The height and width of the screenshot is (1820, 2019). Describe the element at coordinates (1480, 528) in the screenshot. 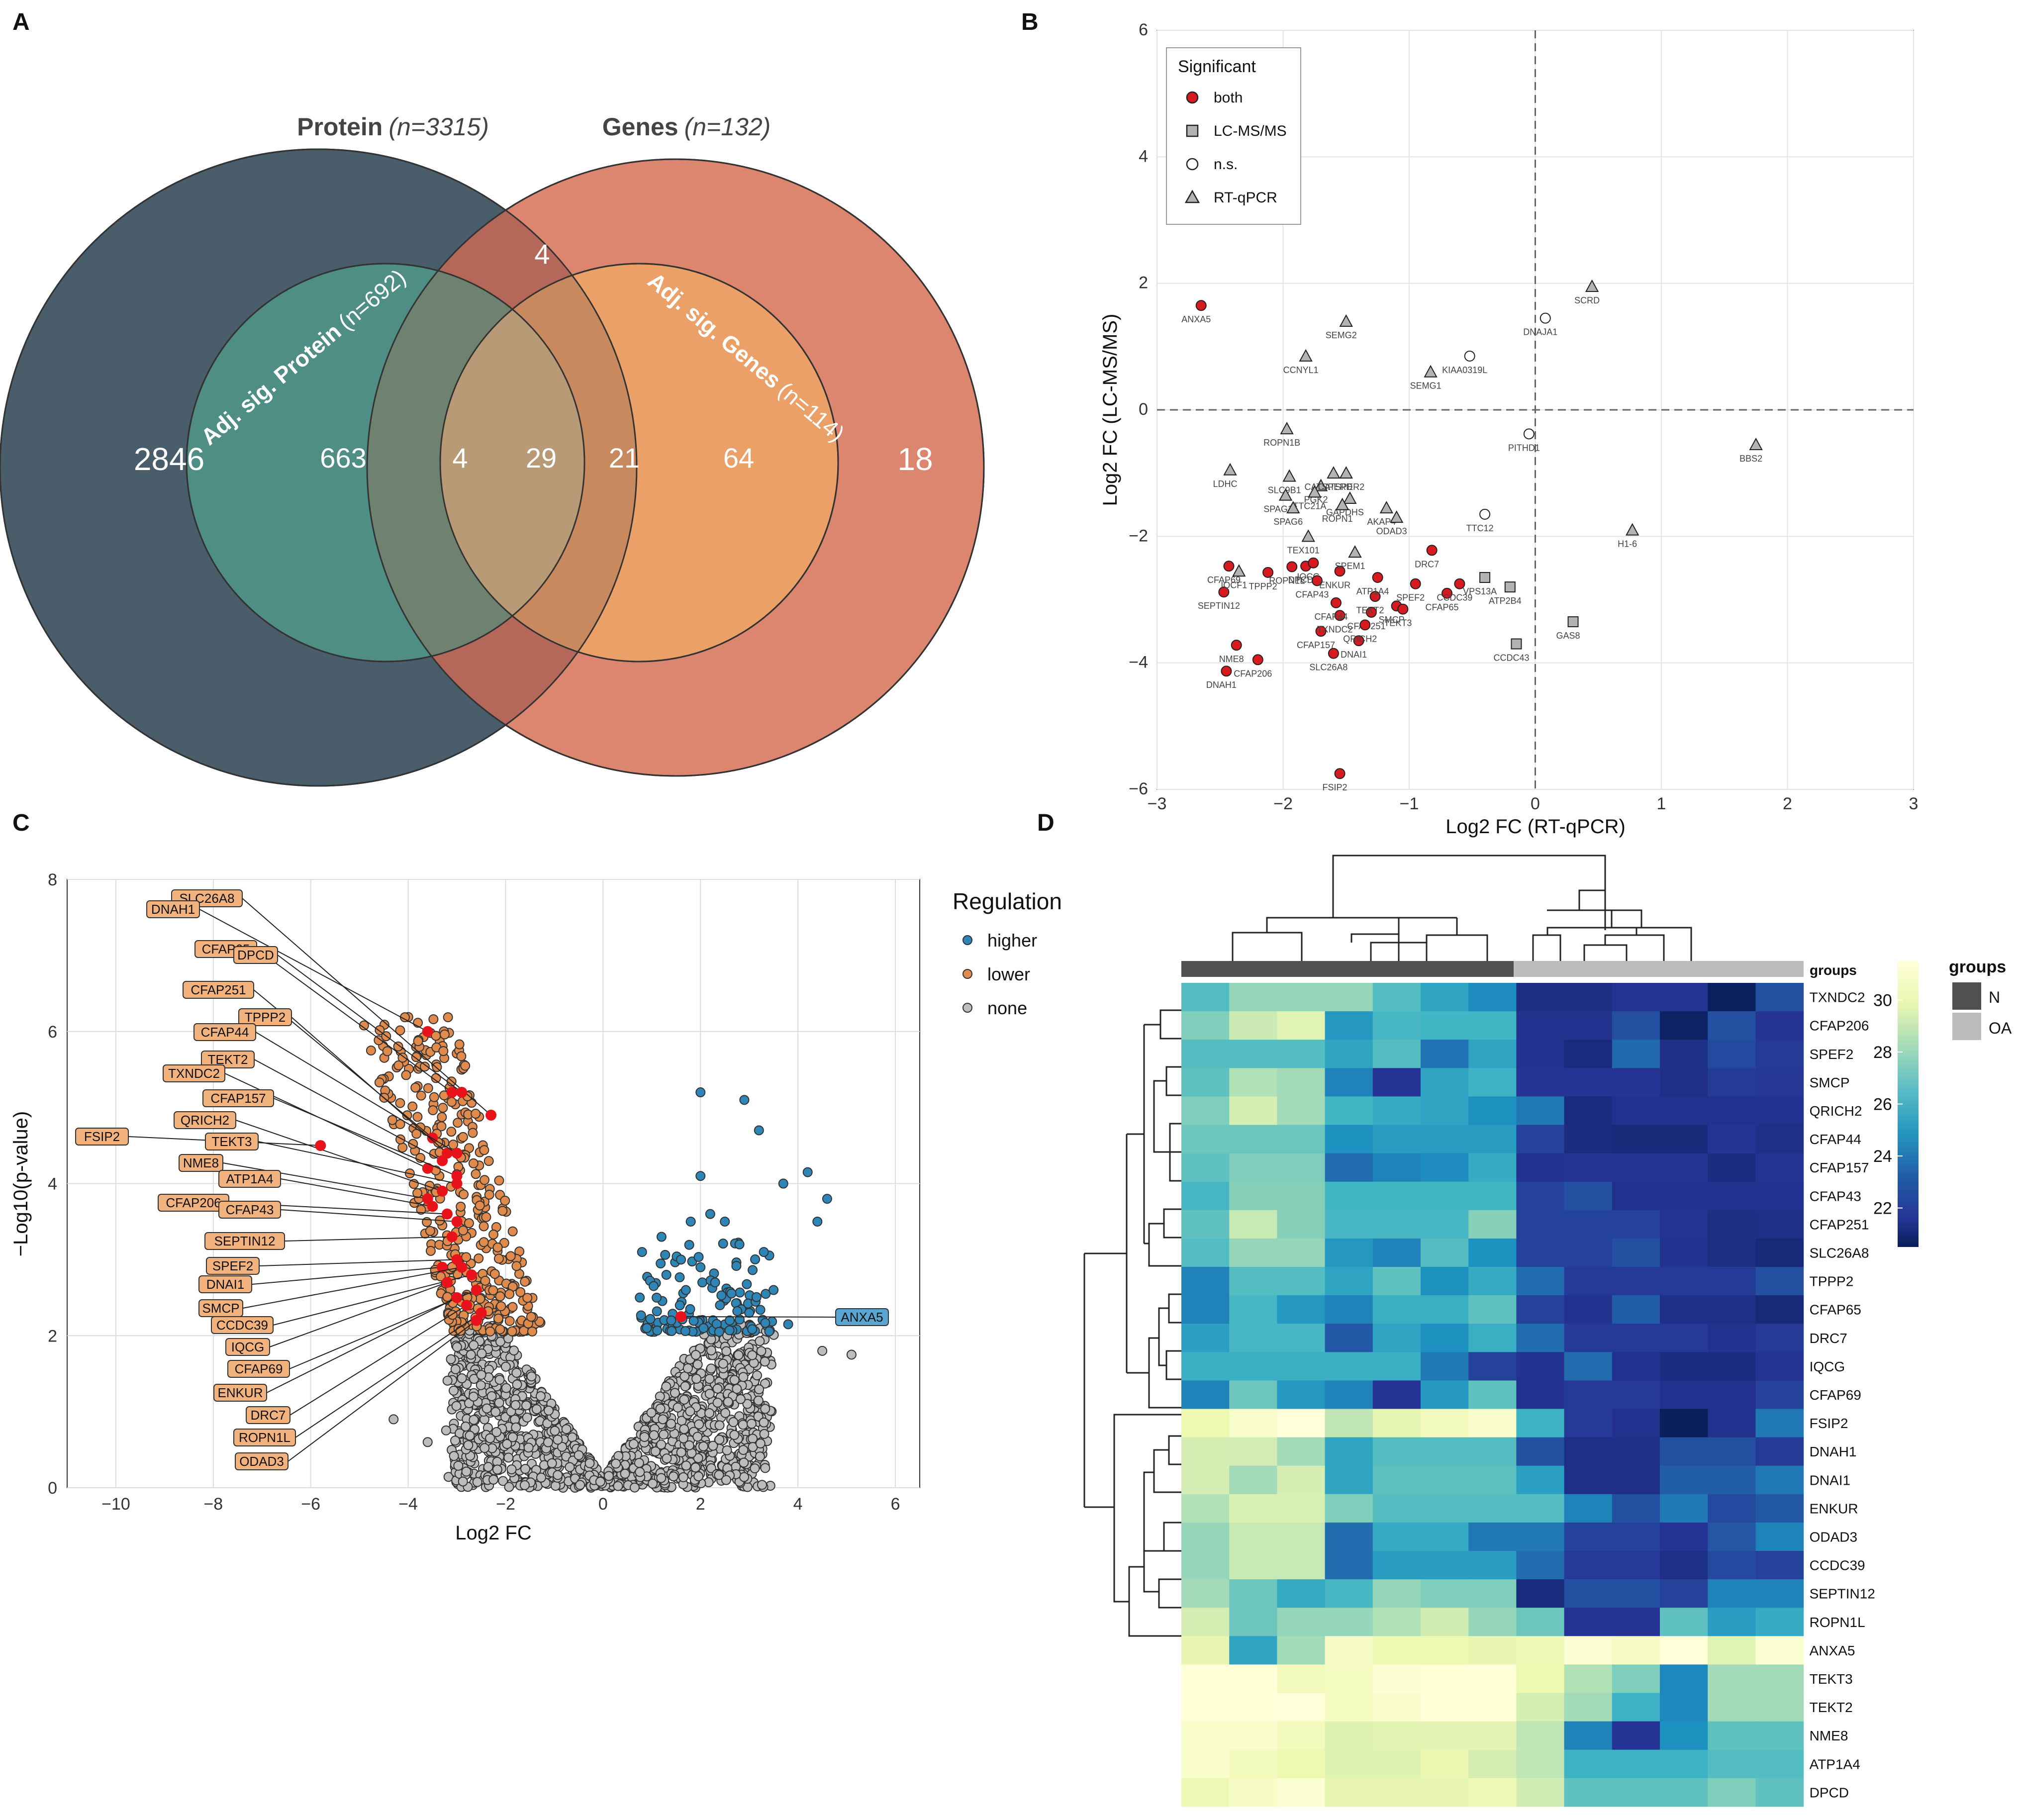

I see `scatter-point-label: TTC12` at that location.